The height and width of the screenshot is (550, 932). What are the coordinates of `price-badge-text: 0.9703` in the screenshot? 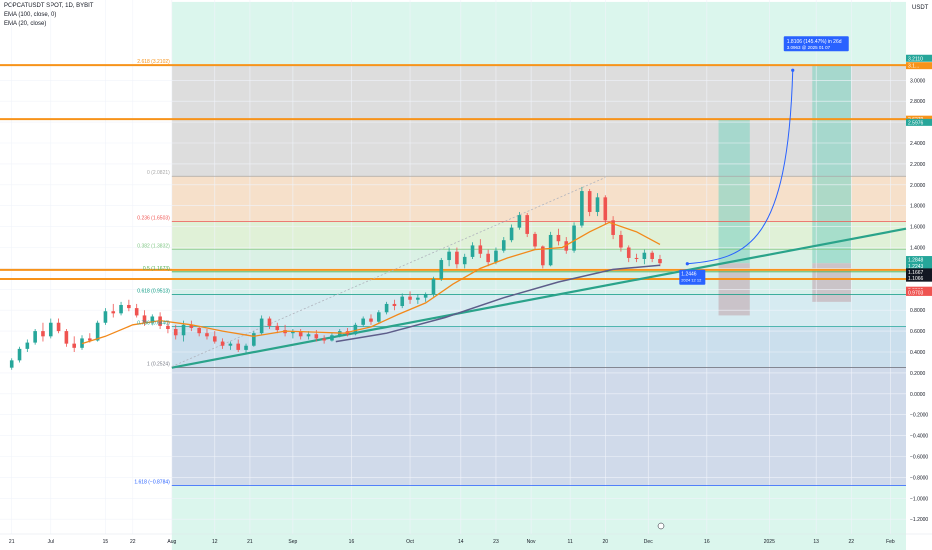 It's located at (916, 293).